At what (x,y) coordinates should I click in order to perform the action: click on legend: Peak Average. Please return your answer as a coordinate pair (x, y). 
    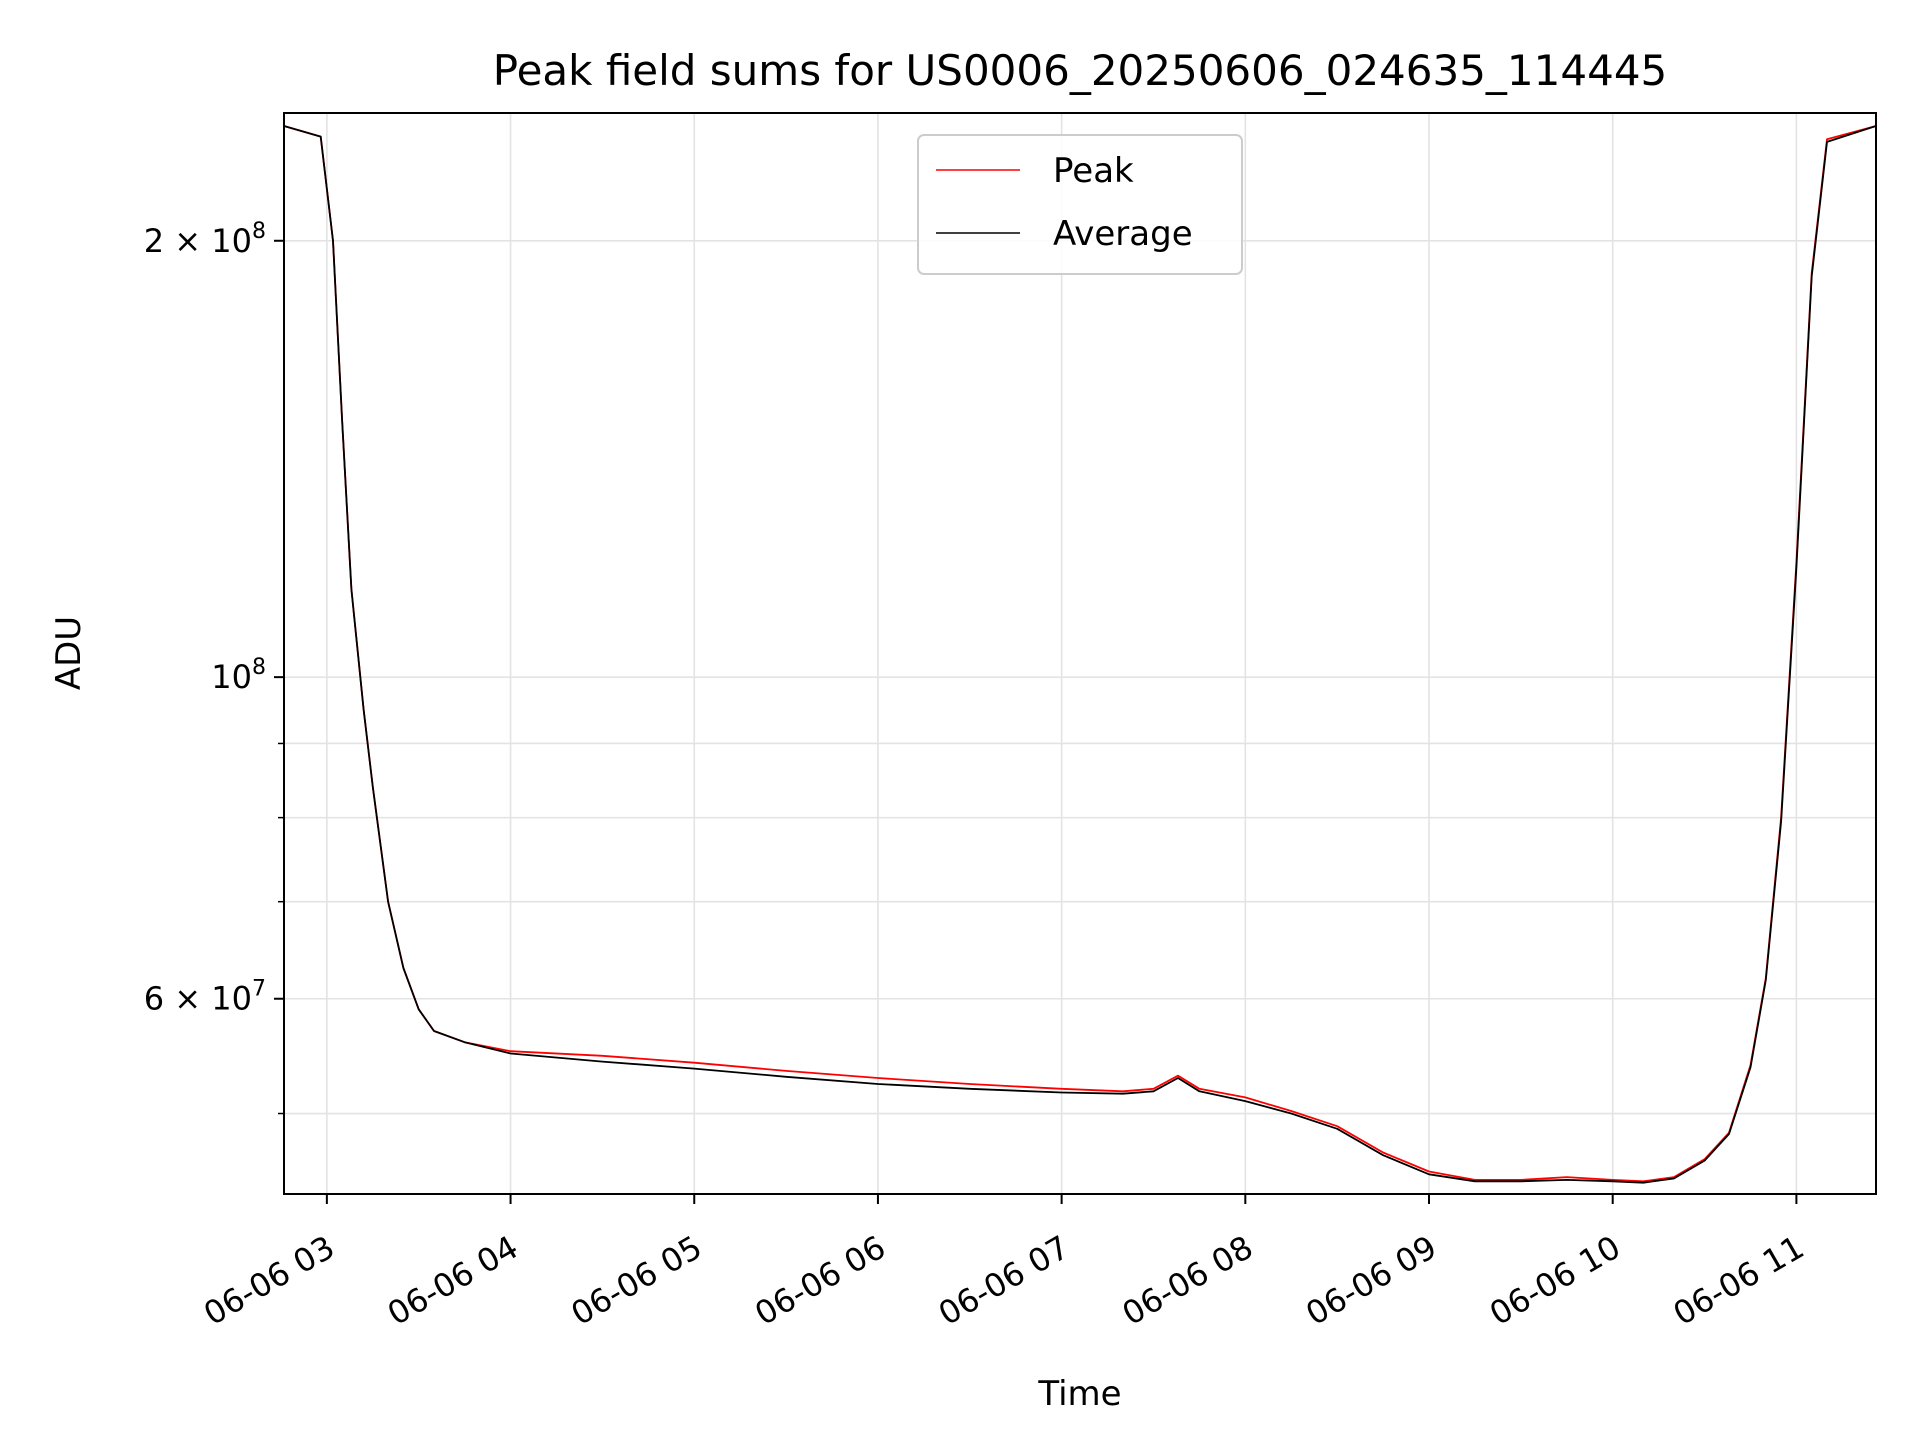
    Looking at the image, I should click on (1080, 204).